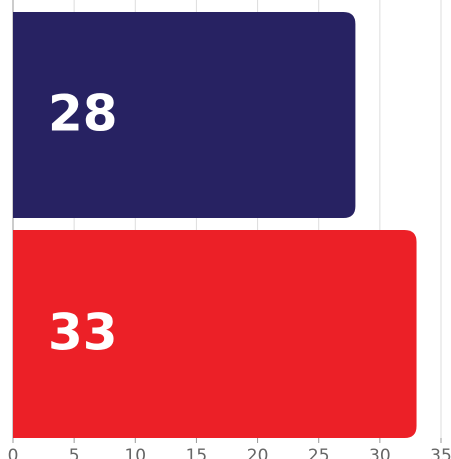 The image size is (451, 459). Describe the element at coordinates (83, 333) in the screenshot. I see `value-label: 33` at that location.